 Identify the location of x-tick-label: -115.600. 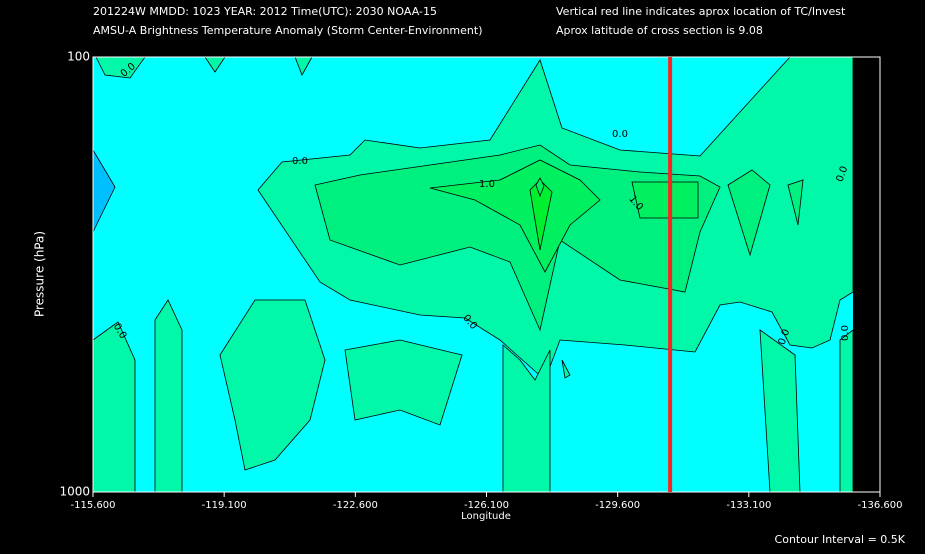
(93, 505).